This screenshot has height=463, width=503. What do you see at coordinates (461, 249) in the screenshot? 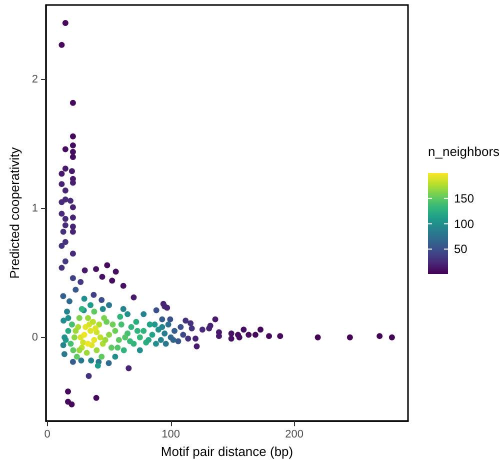
I see `color-bar-label: 50` at bounding box center [461, 249].